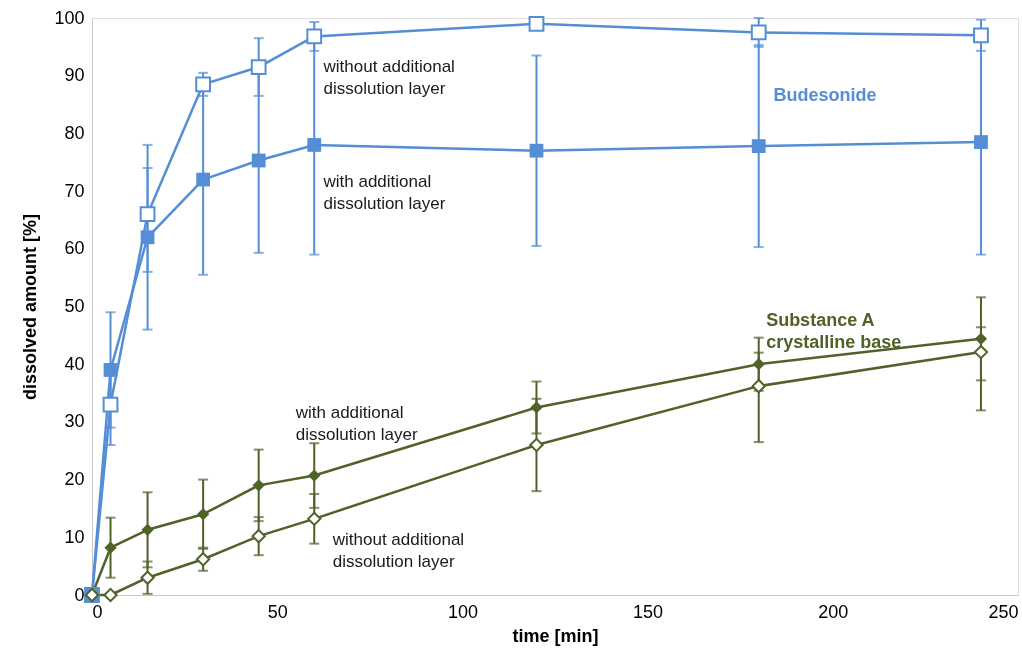 This screenshot has width=1022, height=665. I want to click on y-tick-label: 80, so click(74, 132).